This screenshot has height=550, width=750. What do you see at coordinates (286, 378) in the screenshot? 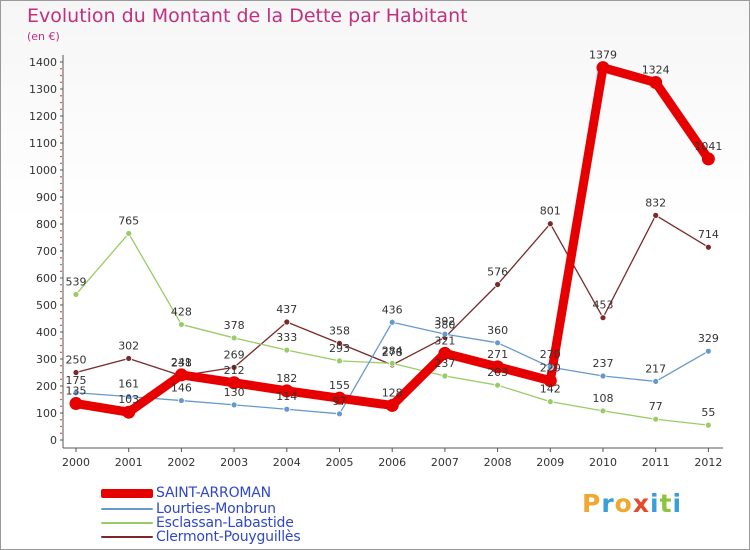
I see `data-label: 182` at bounding box center [286, 378].